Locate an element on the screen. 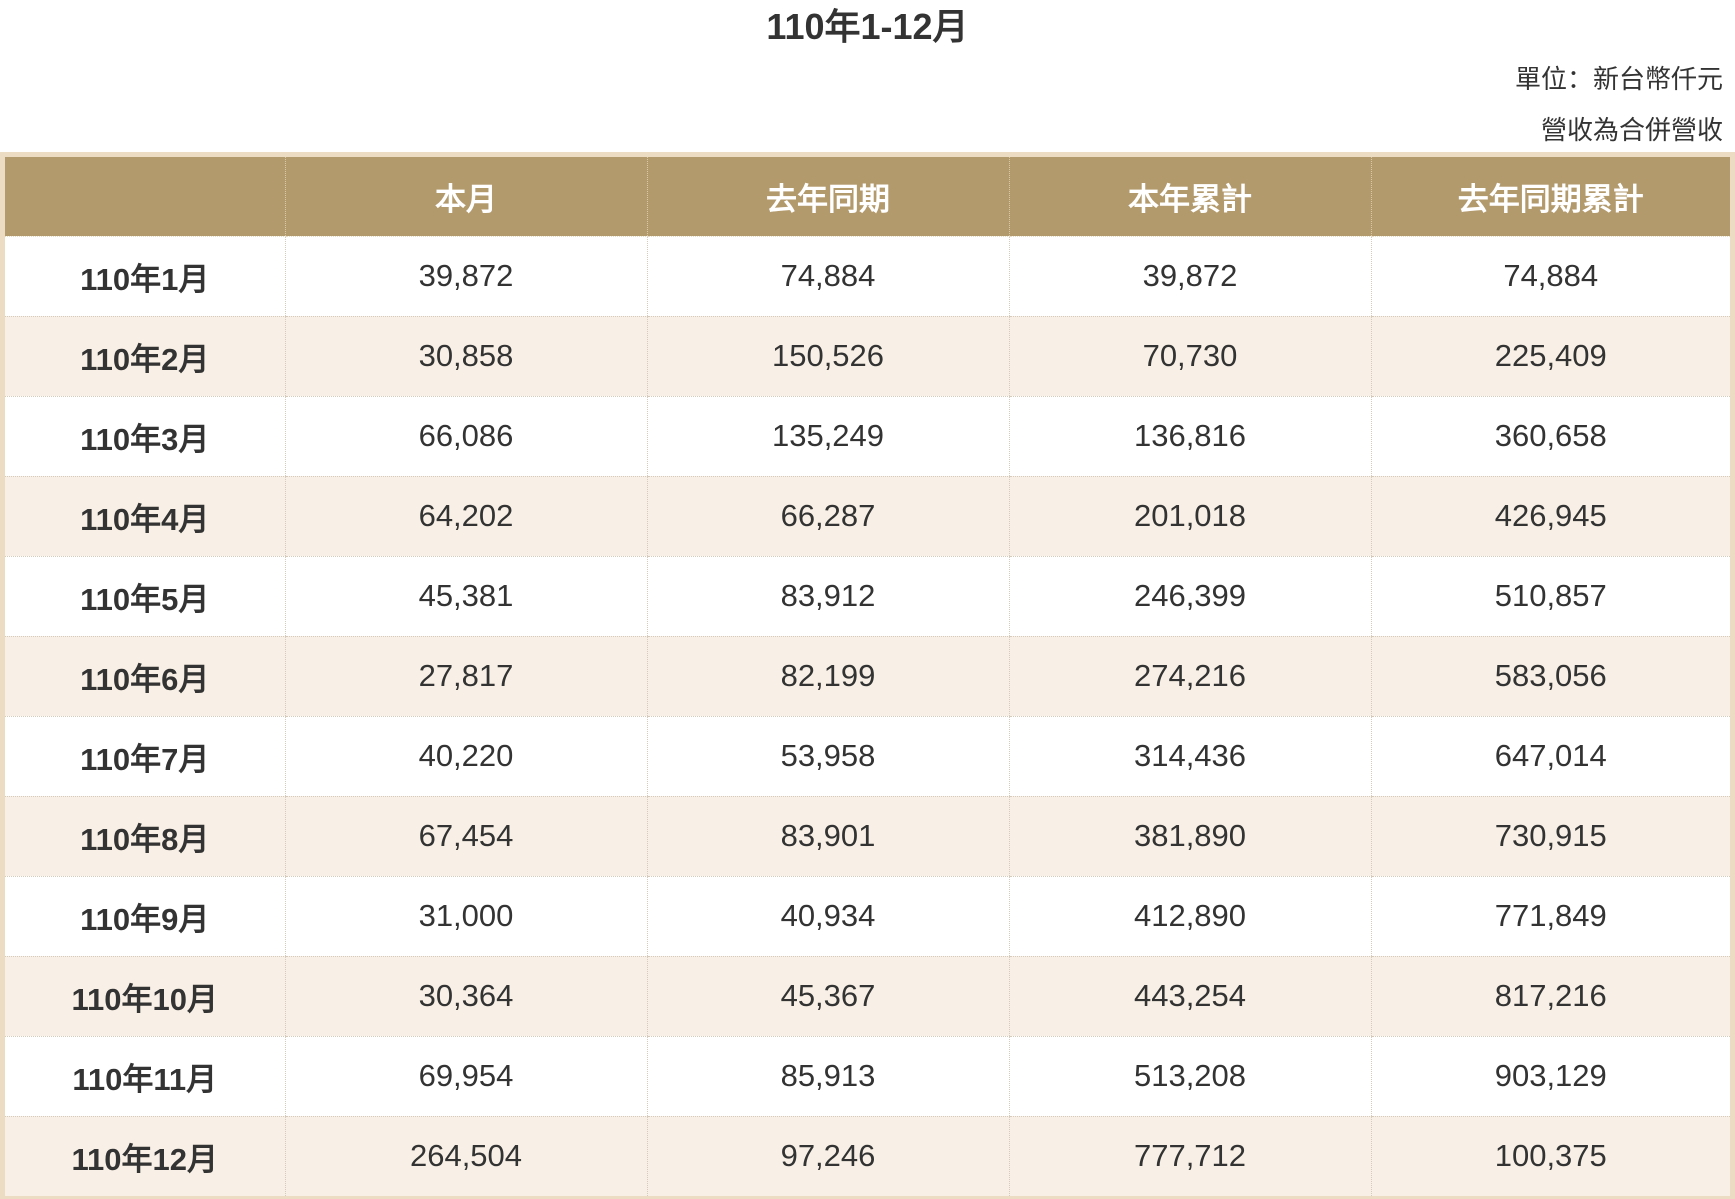 Image resolution: width=1735 pixels, height=1199 pixels. current-cell: 66,086 is located at coordinates (465, 436).